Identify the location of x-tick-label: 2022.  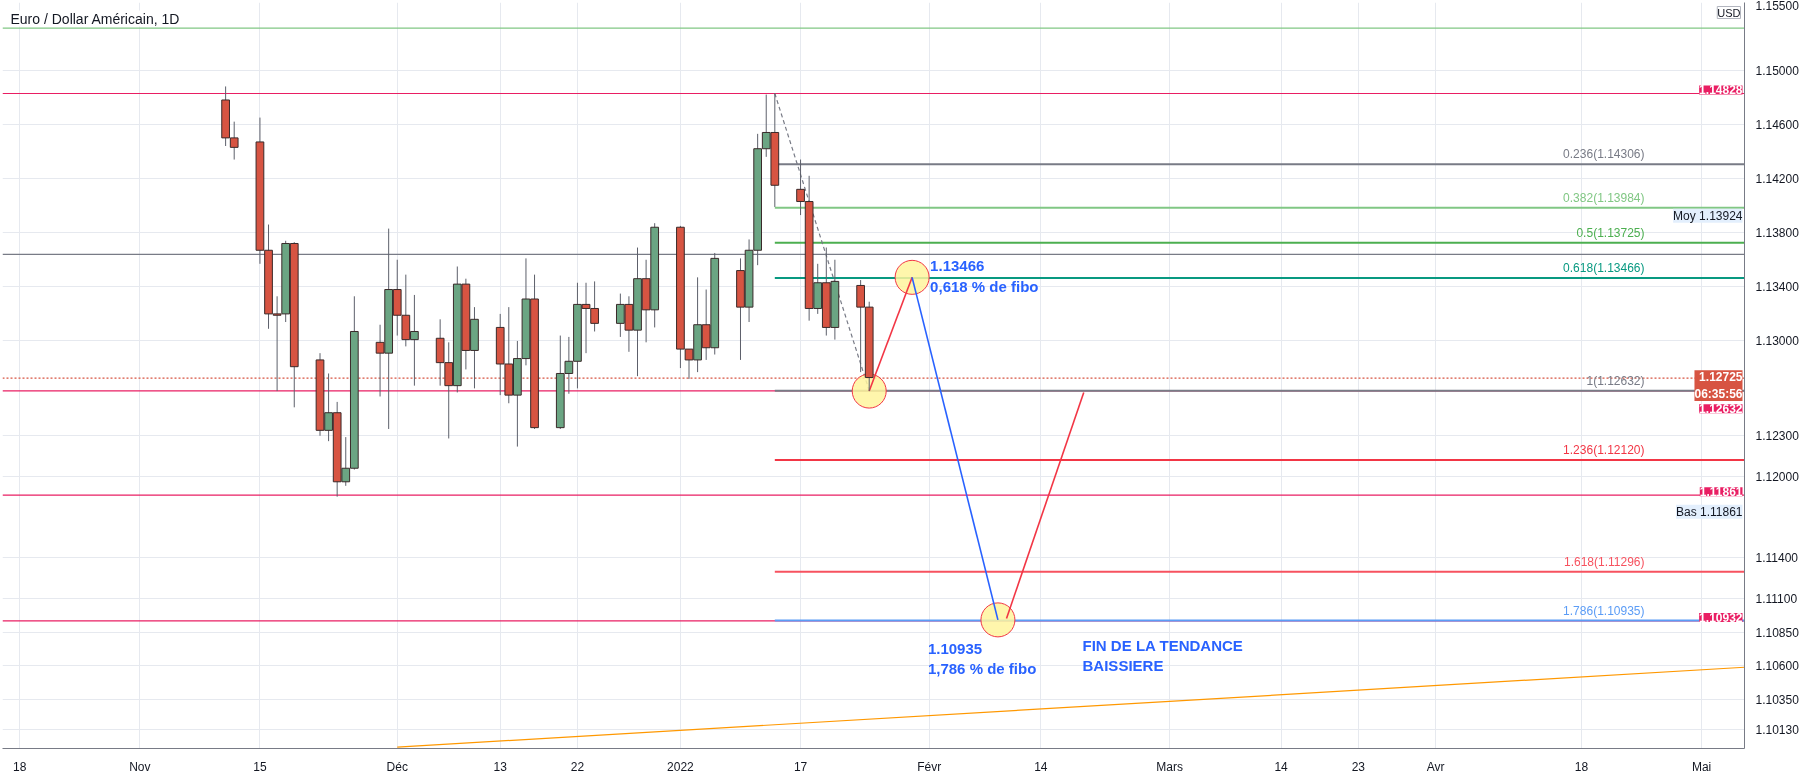
(681, 766).